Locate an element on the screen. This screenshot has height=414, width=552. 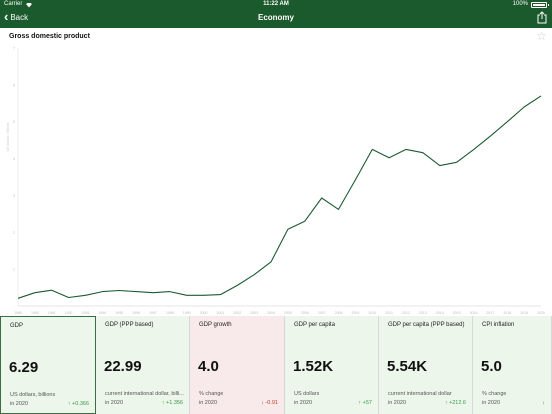
card-change: ↑ +212.6 is located at coordinates (455, 403).